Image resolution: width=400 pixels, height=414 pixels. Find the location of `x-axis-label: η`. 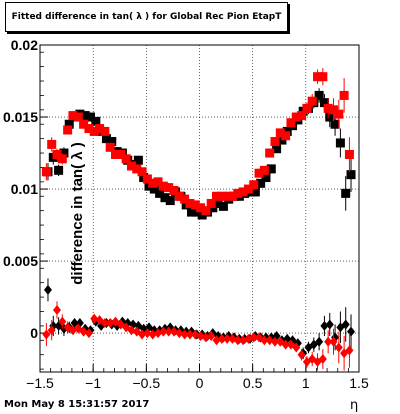

x-axis-label: η is located at coordinates (354, 405).